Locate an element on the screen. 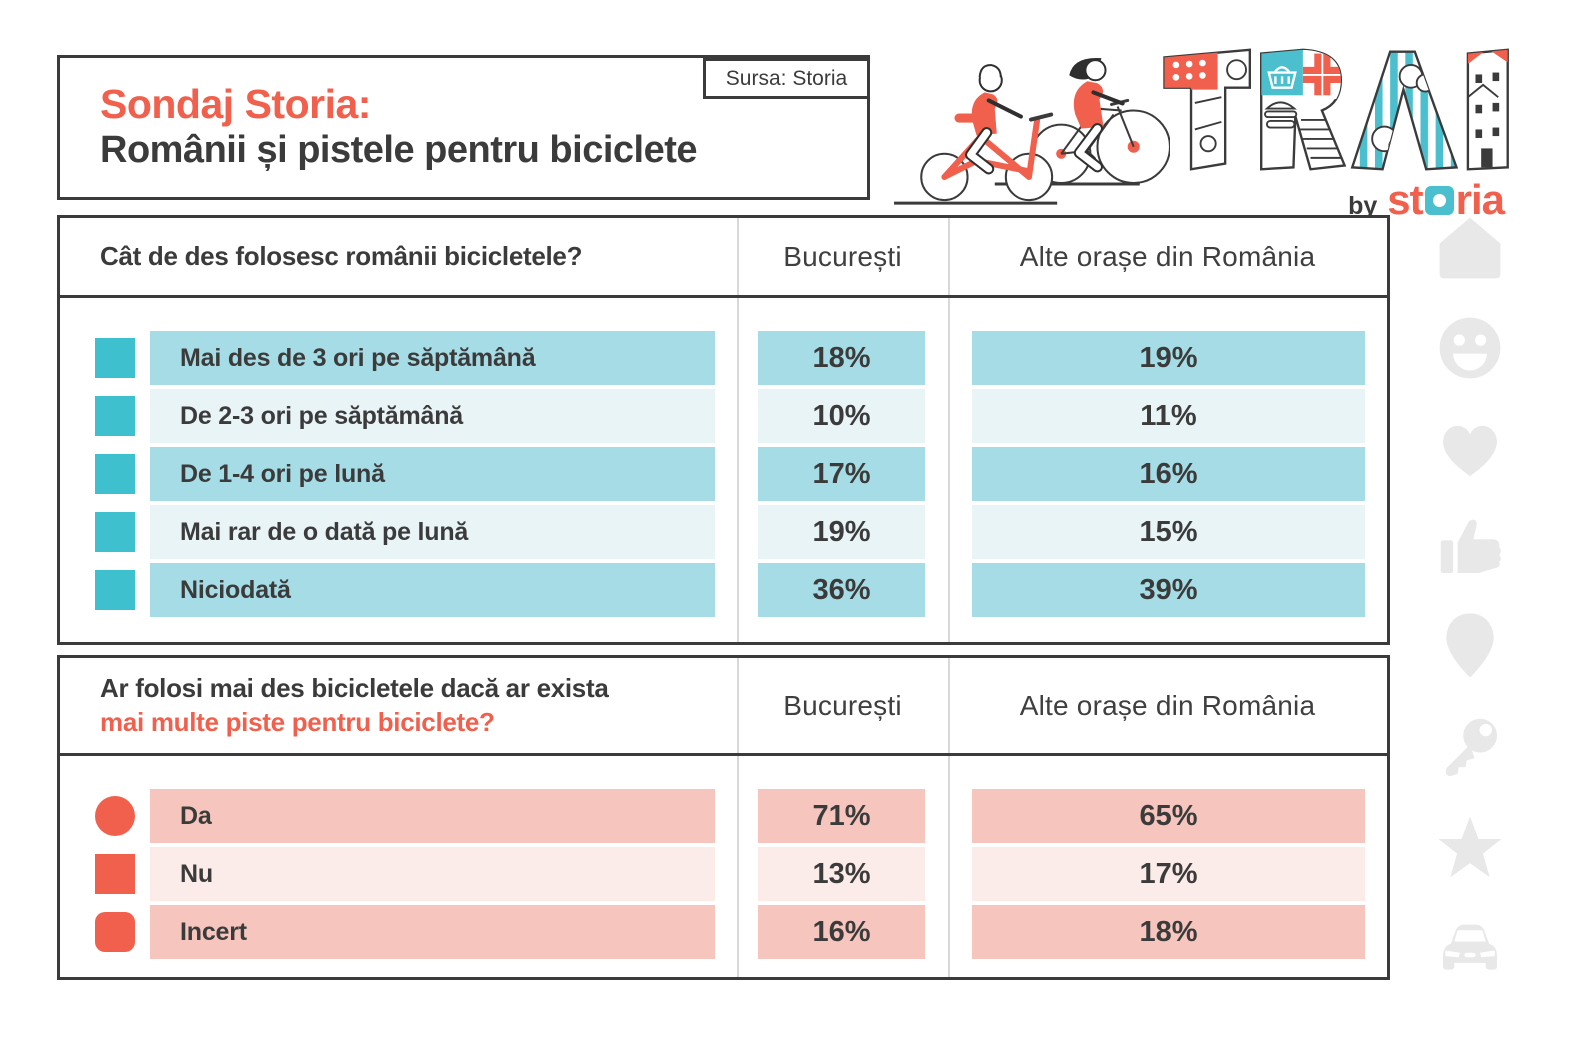 The image size is (1571, 1040). table-row: Incert 16% 18% is located at coordinates (723, 932).